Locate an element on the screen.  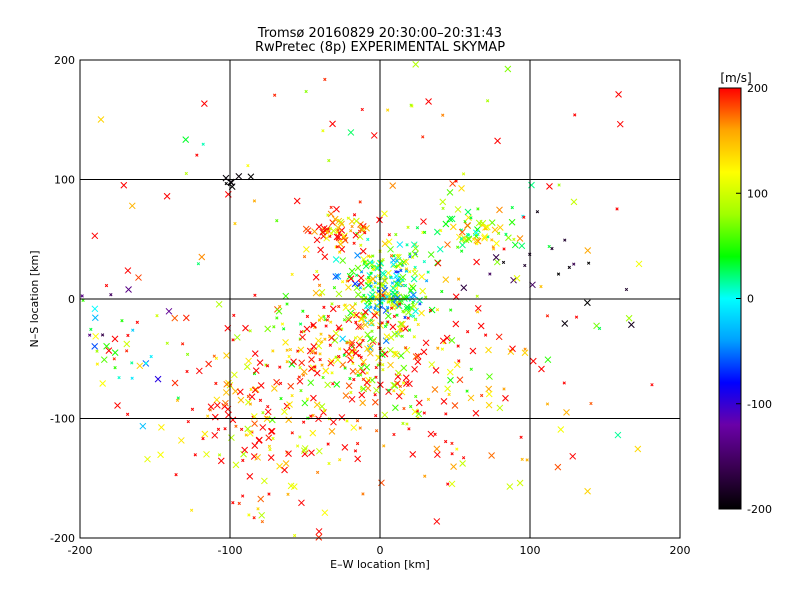
colorbar-ticks: 200 100 0 -100 -200 is located at coordinates (754, 299).